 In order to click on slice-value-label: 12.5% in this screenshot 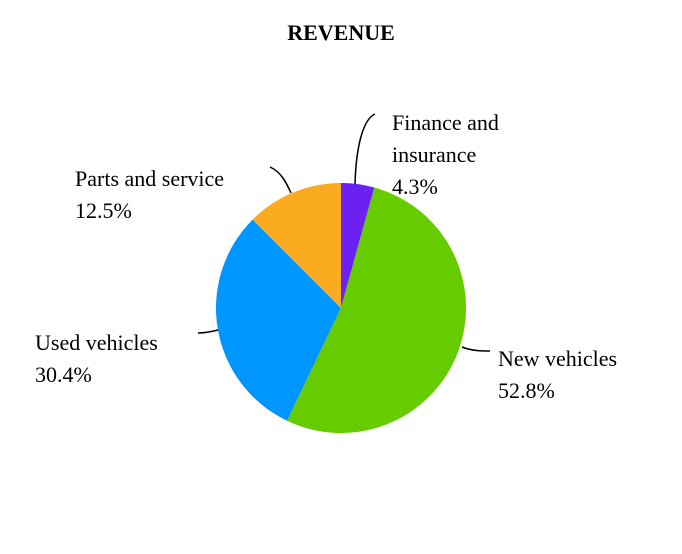, I will do `click(103, 210)`.